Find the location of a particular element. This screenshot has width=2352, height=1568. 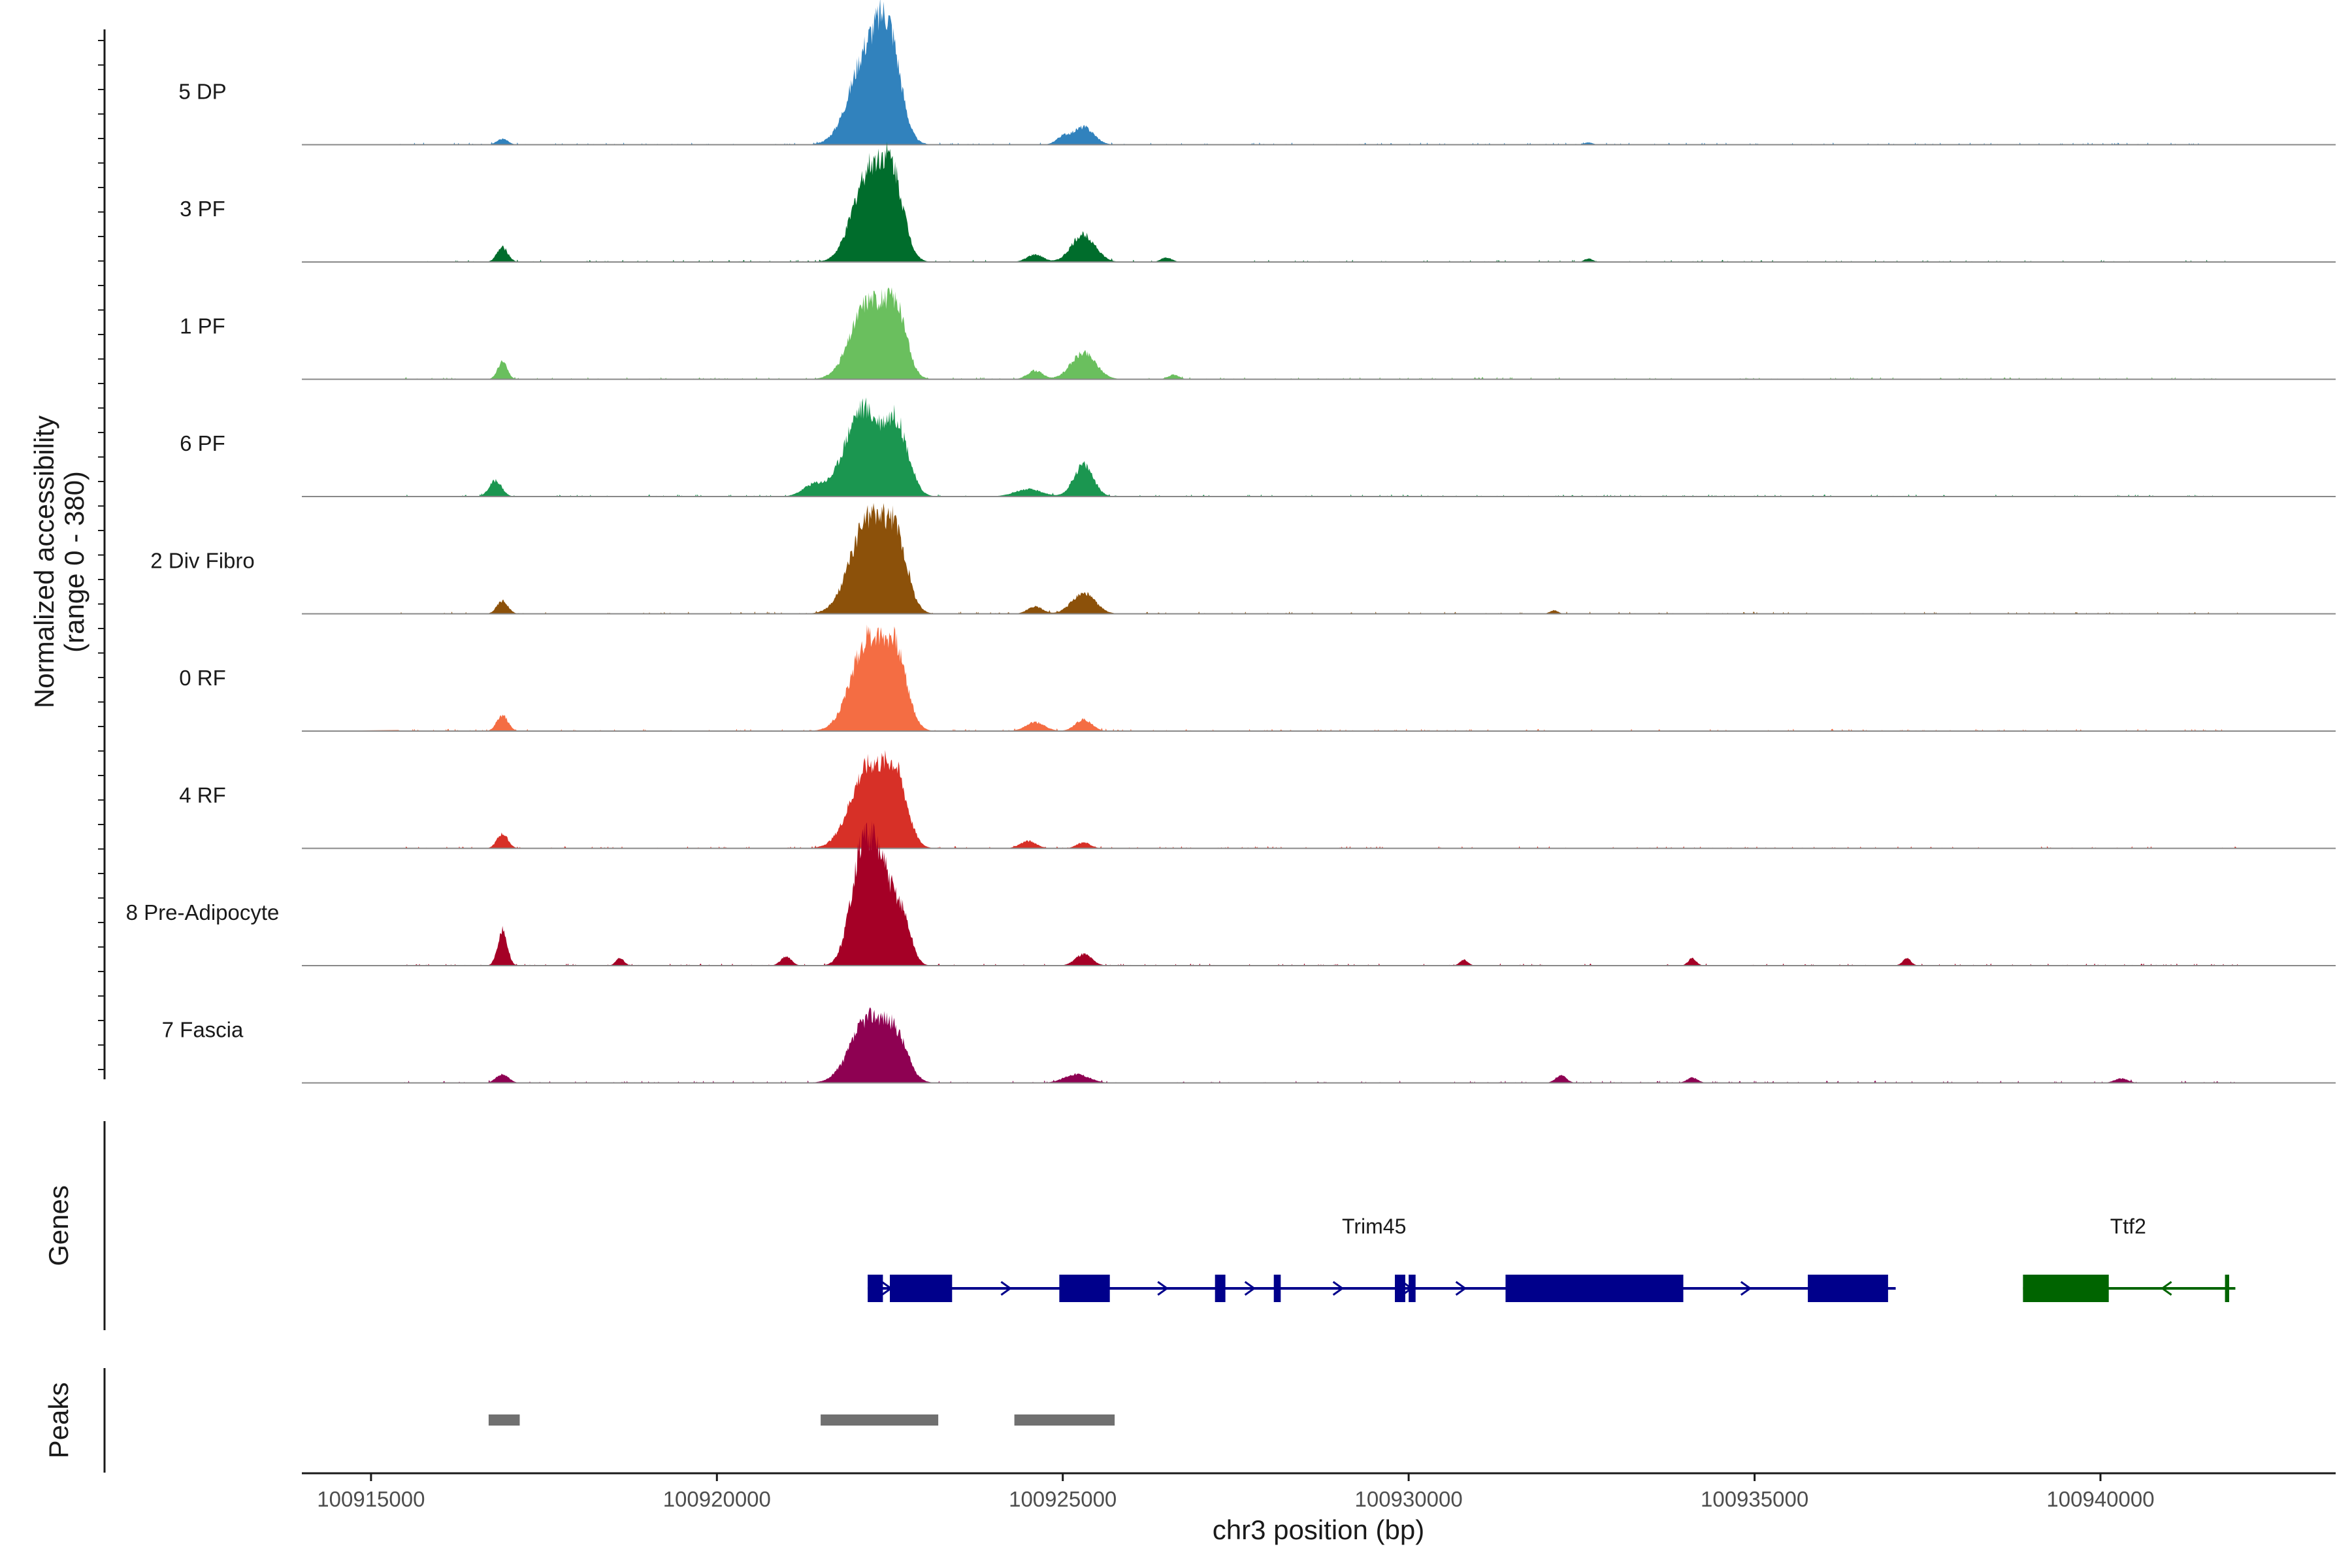

track-label: 2 Div Fibro is located at coordinates (202, 561).